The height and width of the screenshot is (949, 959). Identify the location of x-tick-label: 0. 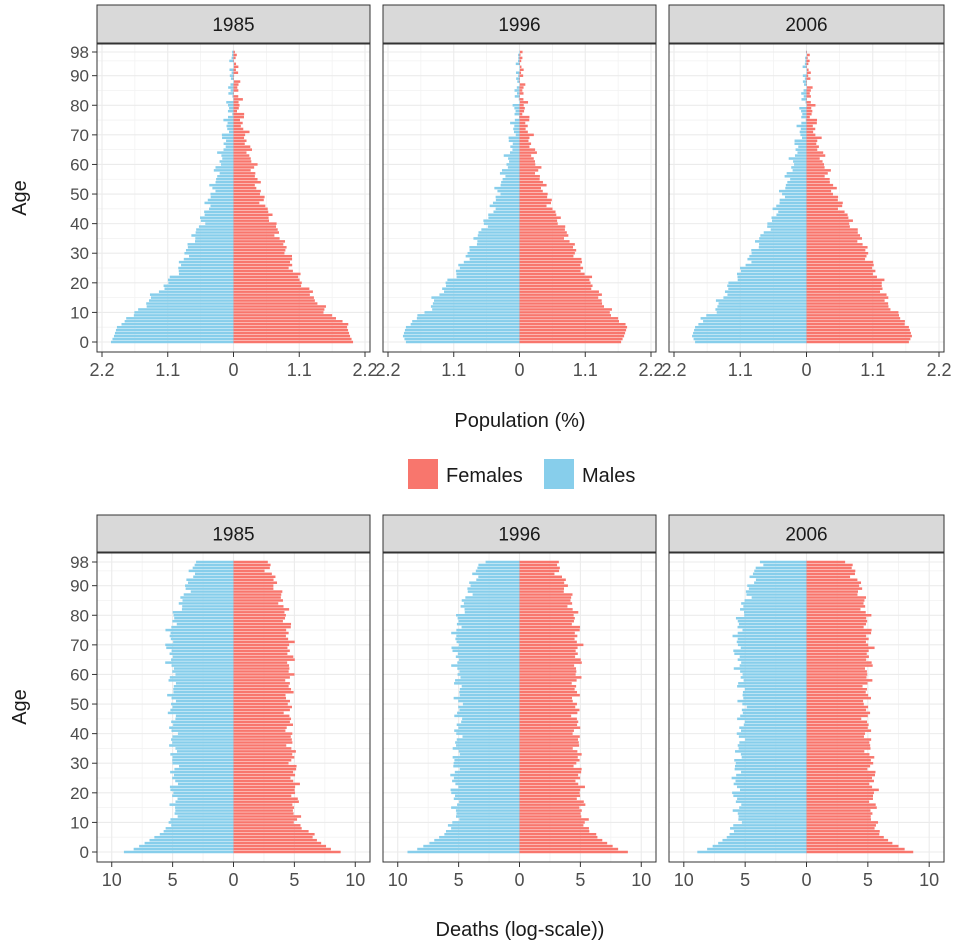
(519, 880).